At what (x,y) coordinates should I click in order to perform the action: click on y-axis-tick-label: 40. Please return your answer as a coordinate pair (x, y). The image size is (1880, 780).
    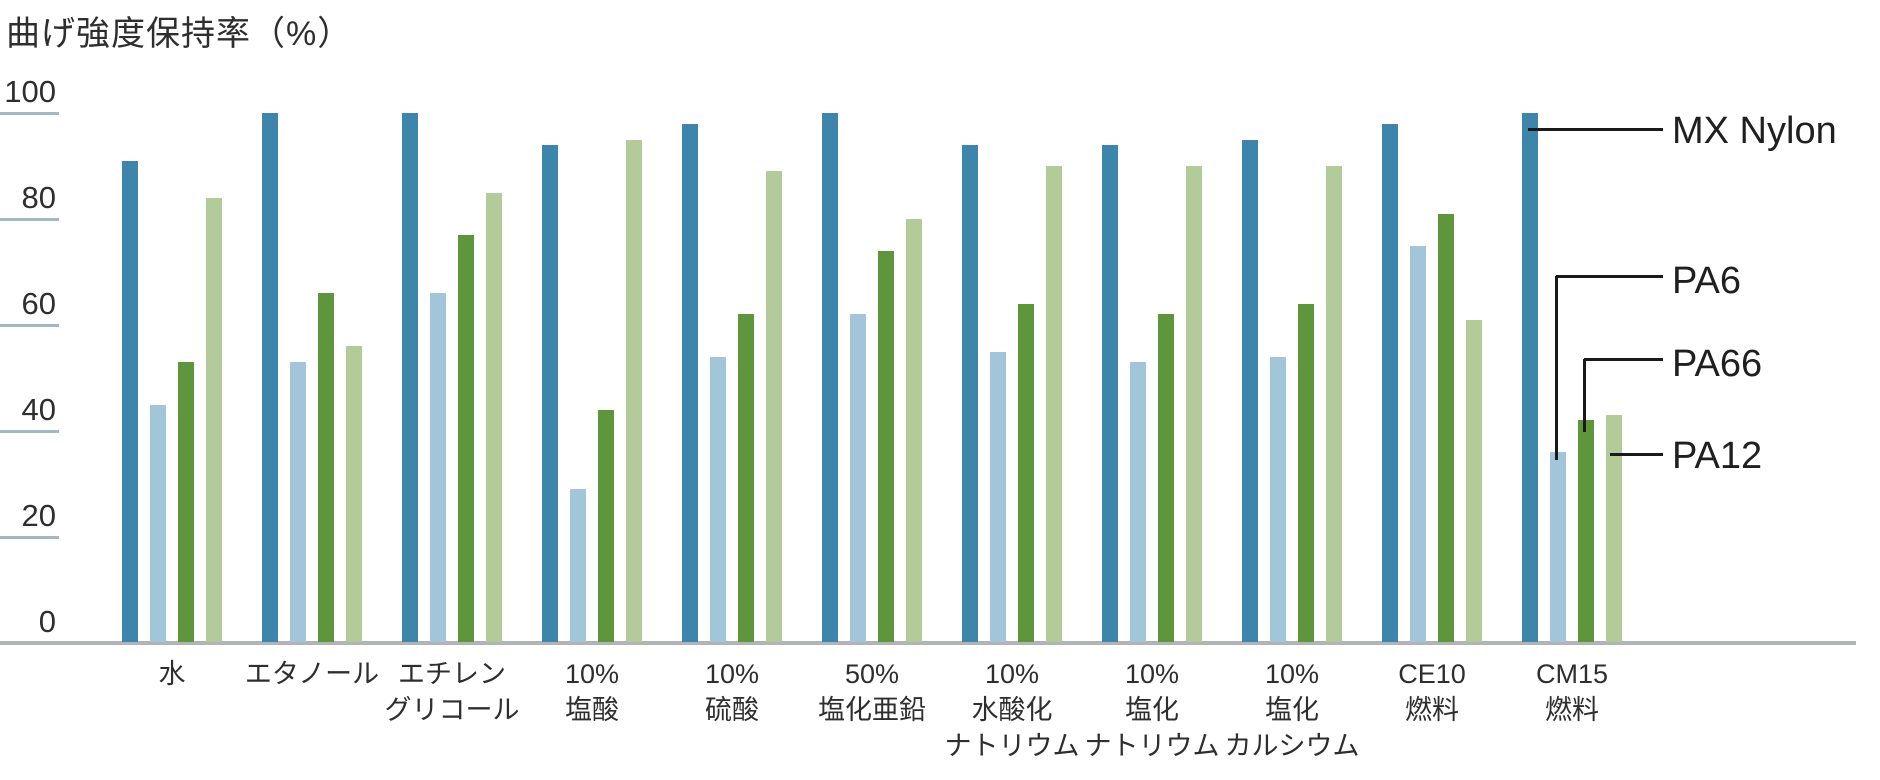
    Looking at the image, I should click on (38, 409).